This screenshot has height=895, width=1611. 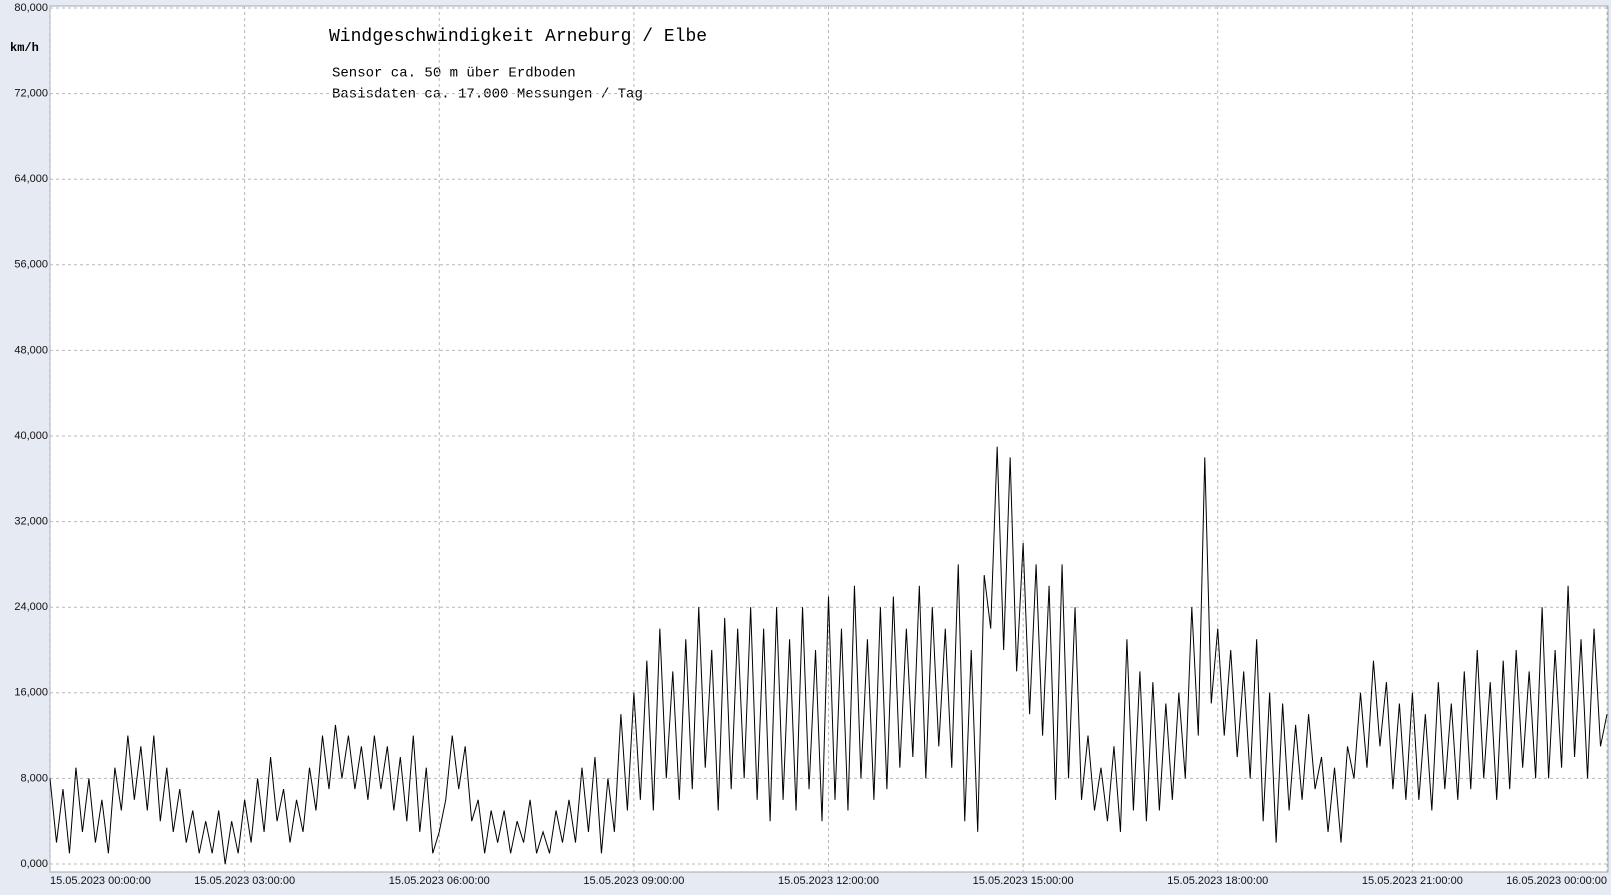 What do you see at coordinates (34, 778) in the screenshot?
I see `y-tick-label: 8,000` at bounding box center [34, 778].